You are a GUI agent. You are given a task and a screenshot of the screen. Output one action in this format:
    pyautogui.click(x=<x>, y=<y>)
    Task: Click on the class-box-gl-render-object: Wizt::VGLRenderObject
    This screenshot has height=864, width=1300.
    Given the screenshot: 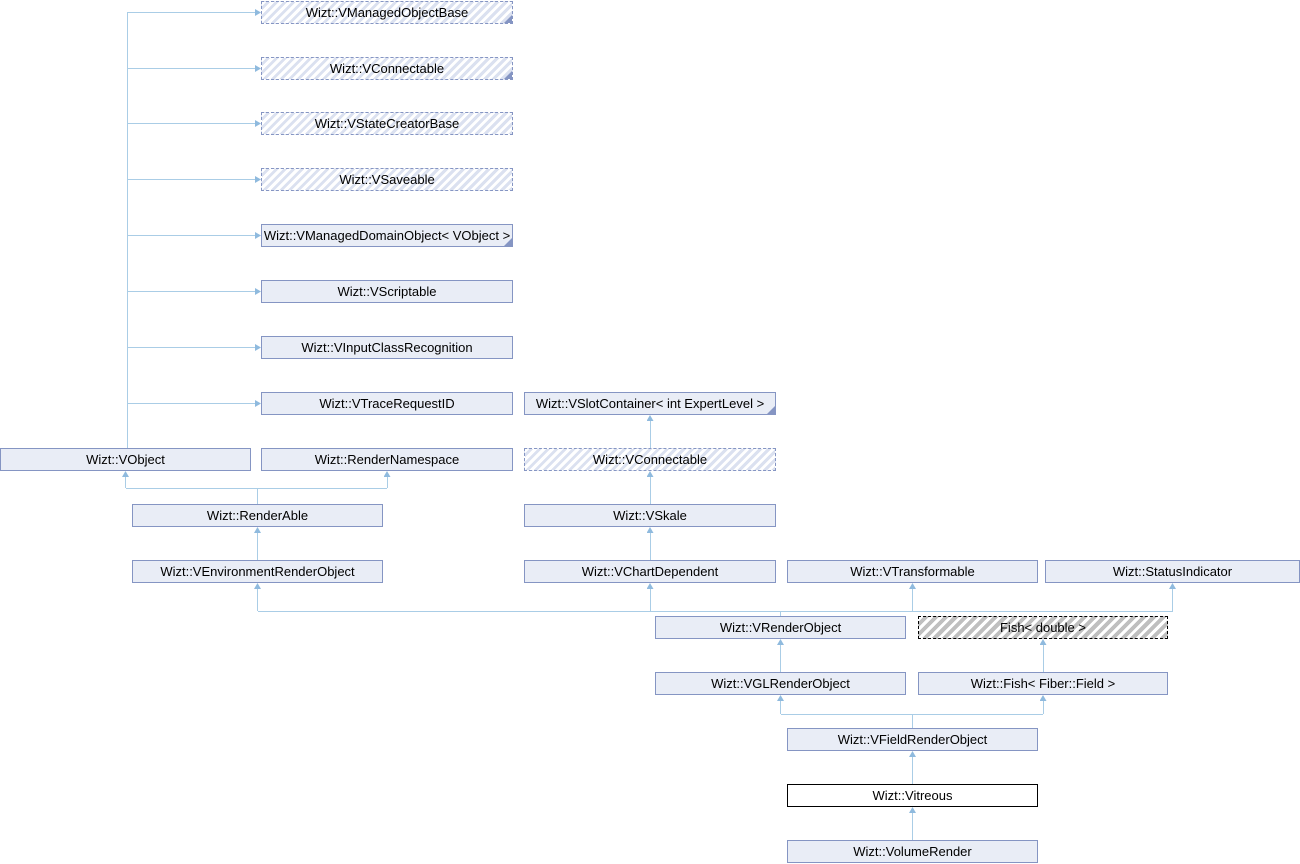 What is the action you would take?
    pyautogui.click(x=780, y=683)
    